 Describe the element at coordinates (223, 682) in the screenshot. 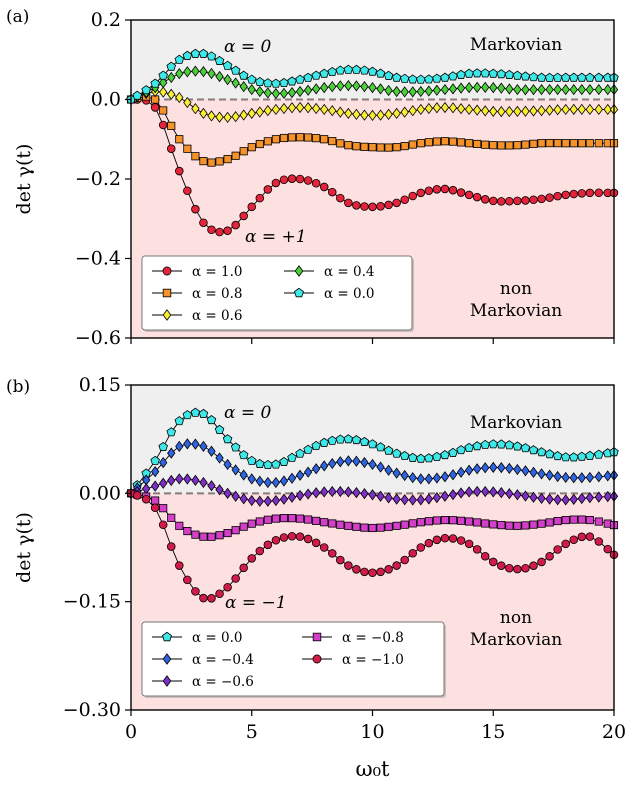

I see `legend-entry-label: α = −0.6` at that location.